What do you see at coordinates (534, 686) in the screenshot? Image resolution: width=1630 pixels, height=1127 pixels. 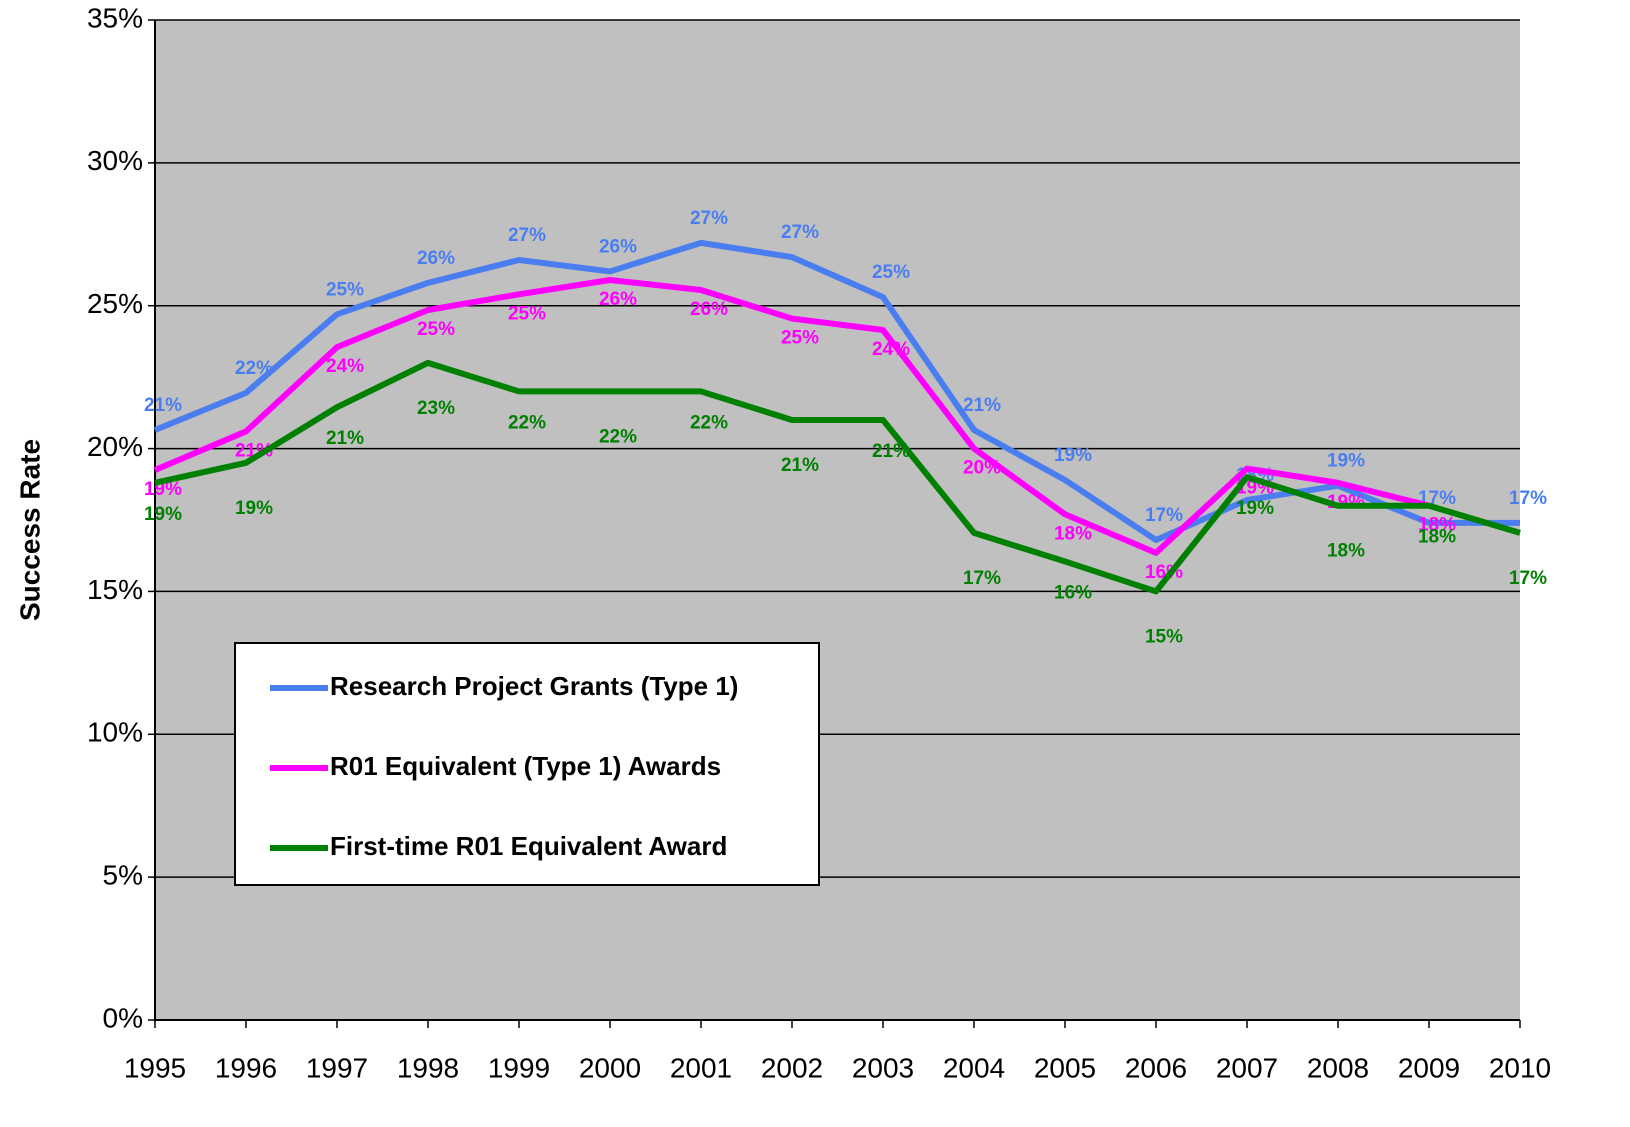 I see `legend-label: Research Project Grants (Type 1)` at bounding box center [534, 686].